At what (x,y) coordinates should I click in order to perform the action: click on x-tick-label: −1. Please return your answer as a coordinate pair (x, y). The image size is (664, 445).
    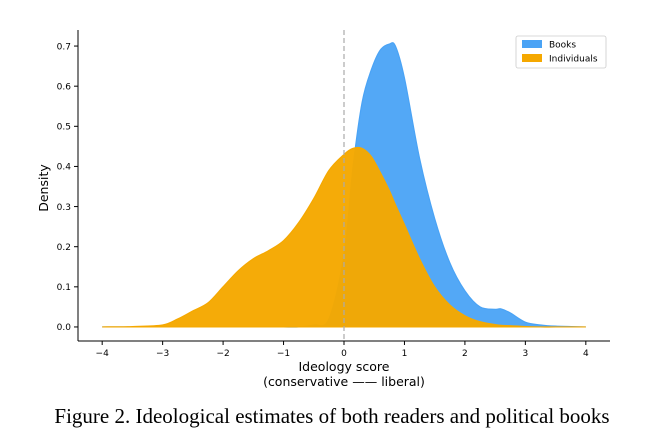
    Looking at the image, I should click on (283, 354).